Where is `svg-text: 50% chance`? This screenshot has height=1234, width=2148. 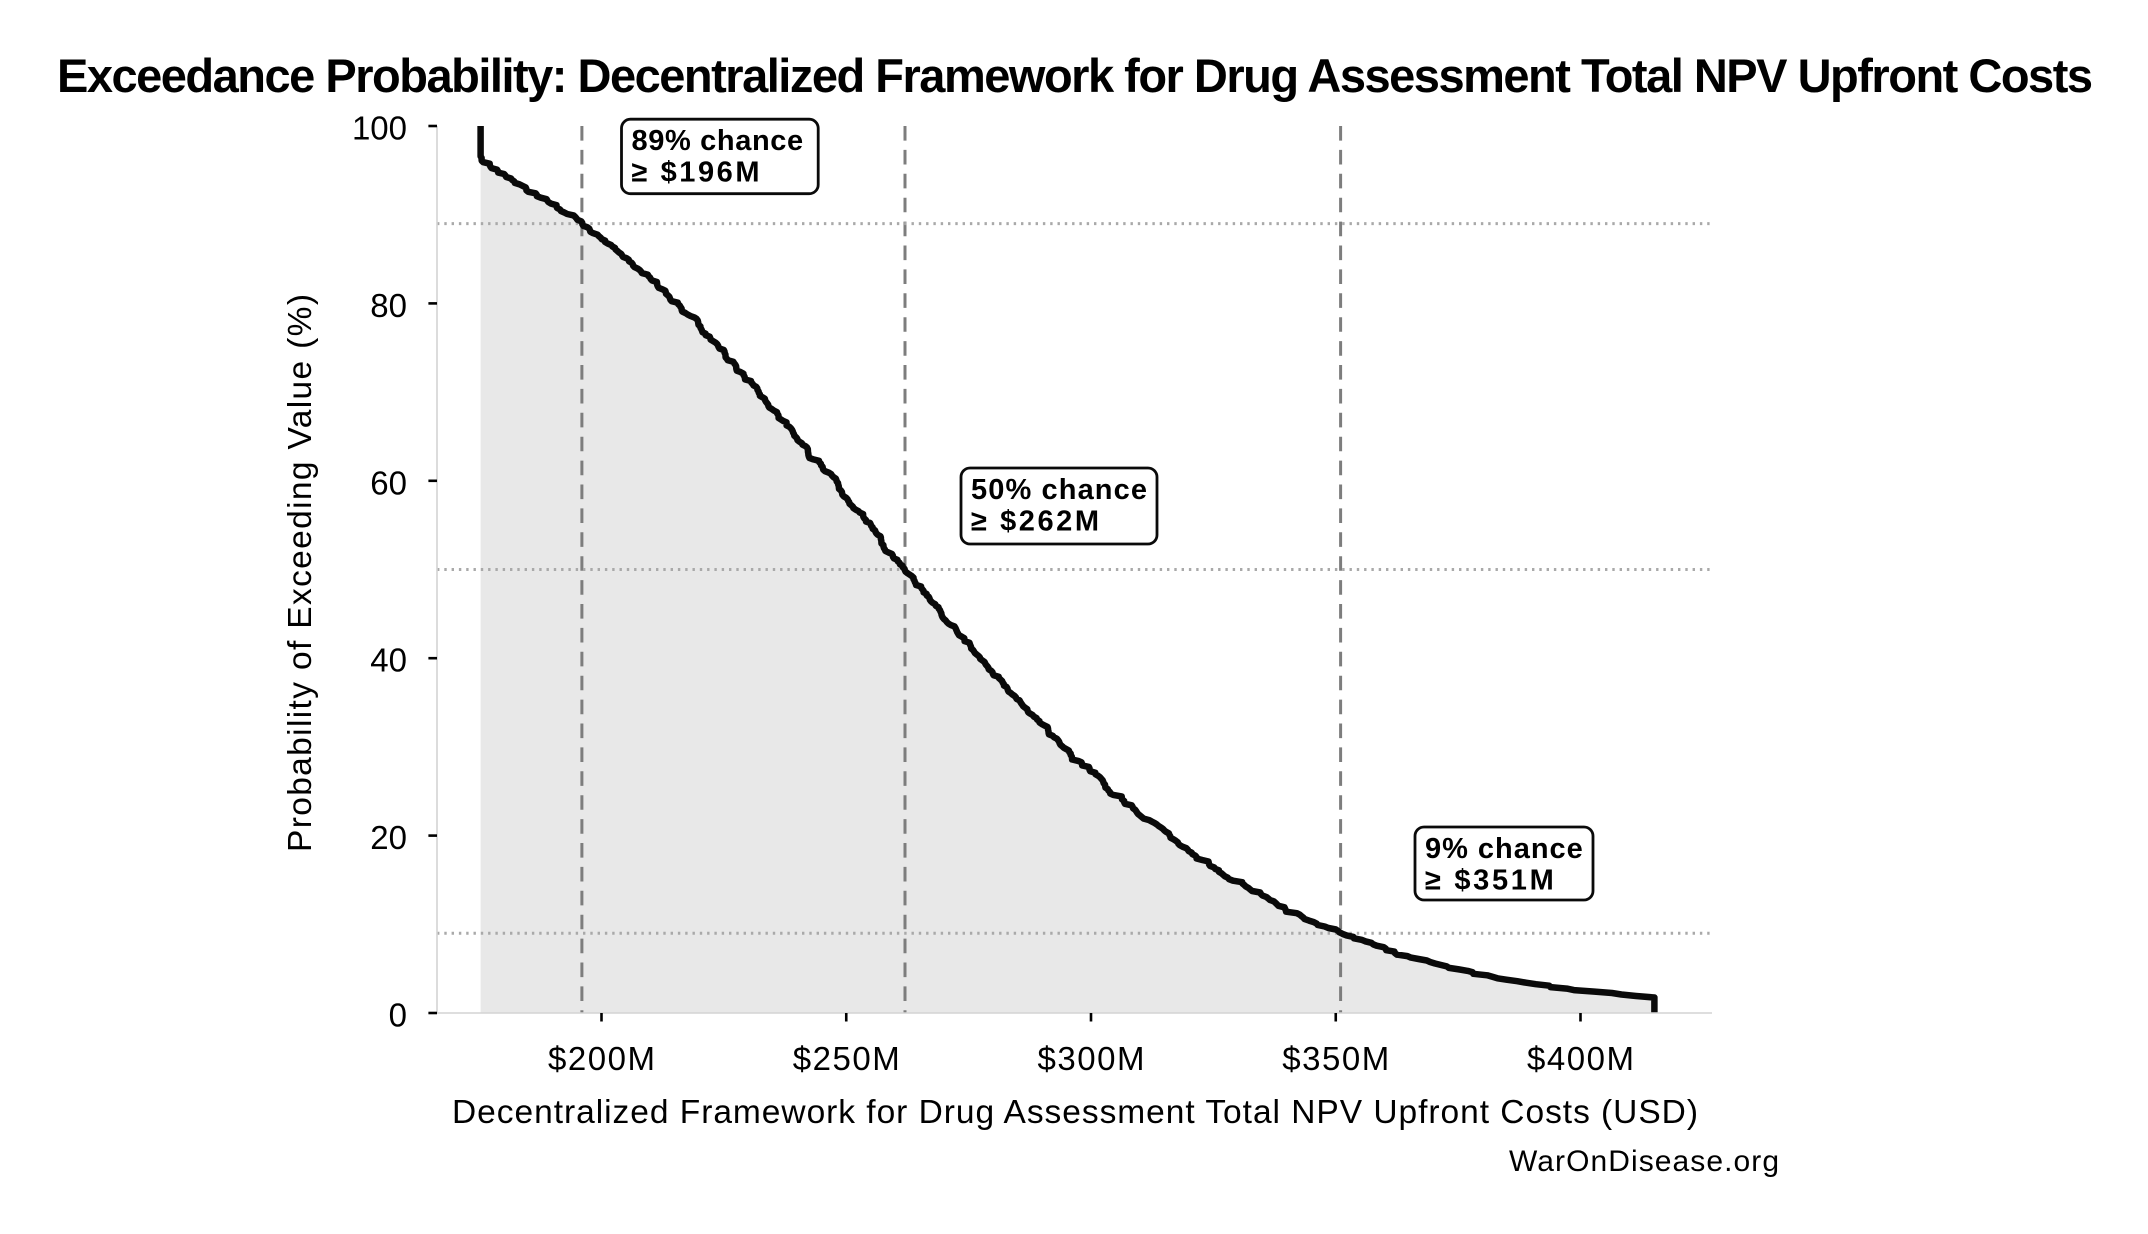
svg-text: 50% chance is located at coordinates (1059, 490).